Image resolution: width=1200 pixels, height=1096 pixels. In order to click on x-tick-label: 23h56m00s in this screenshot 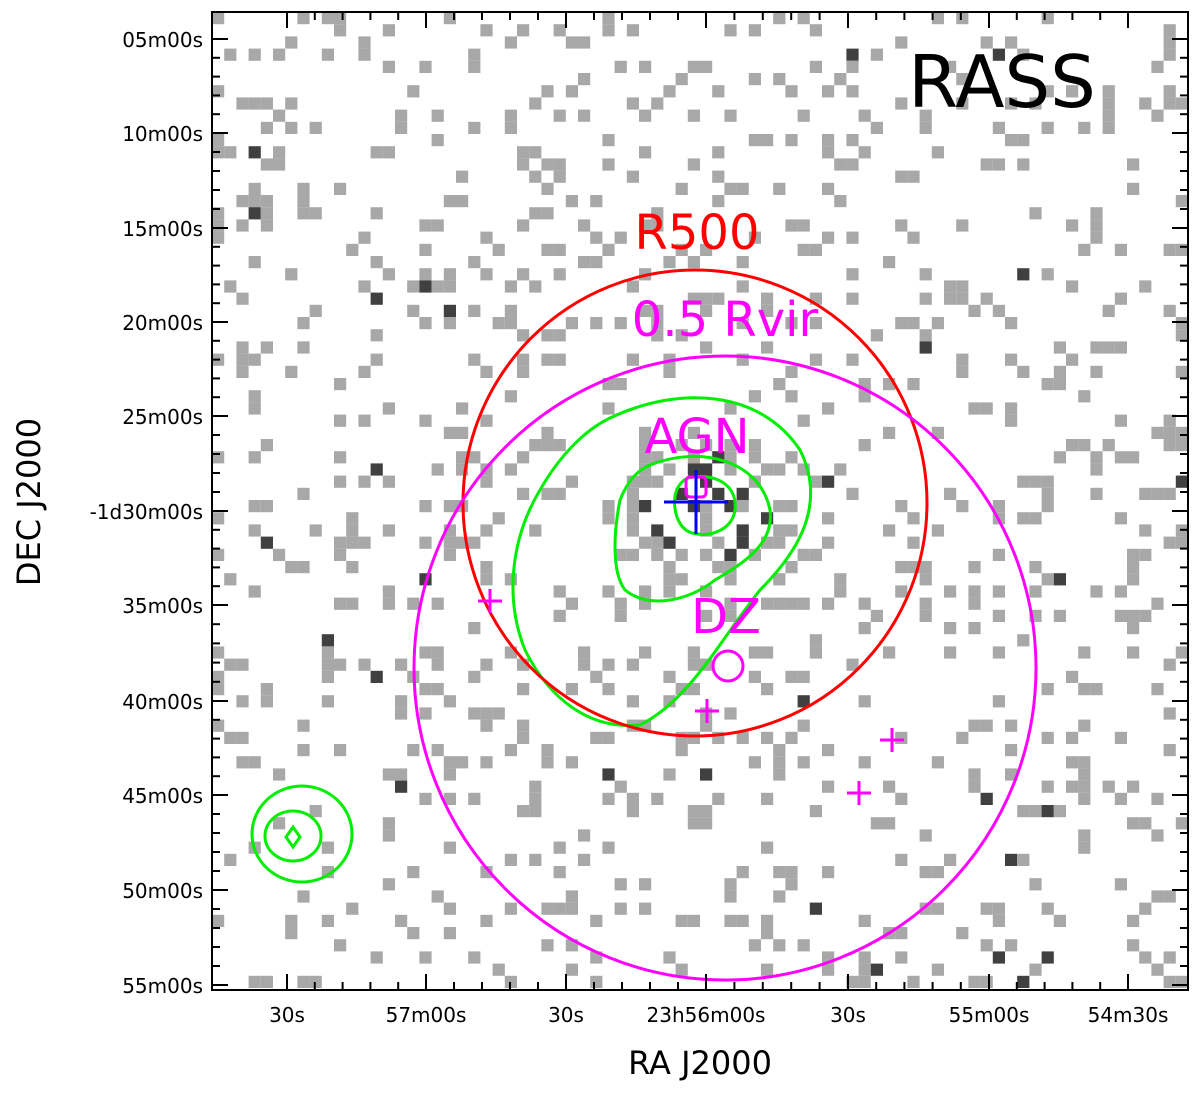, I will do `click(706, 1015)`.